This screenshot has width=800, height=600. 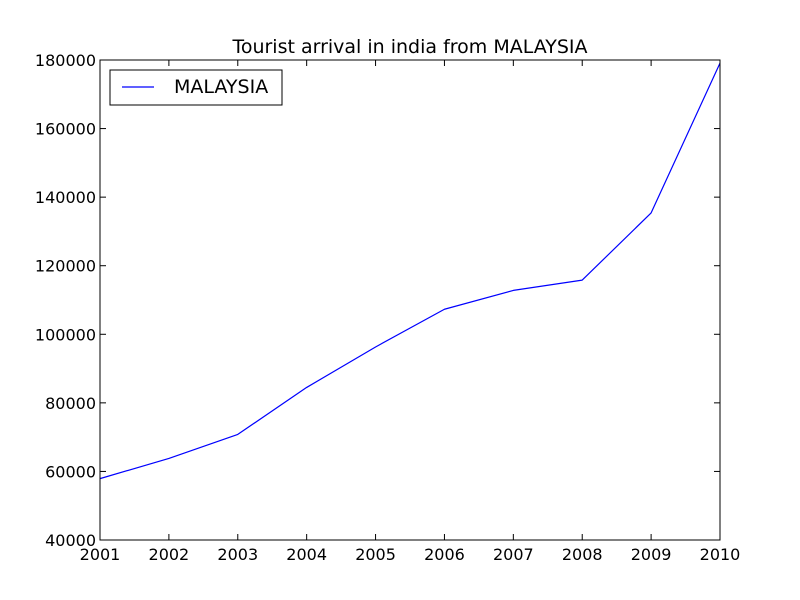 I want to click on legend: MALAYSIA, so click(x=196, y=87).